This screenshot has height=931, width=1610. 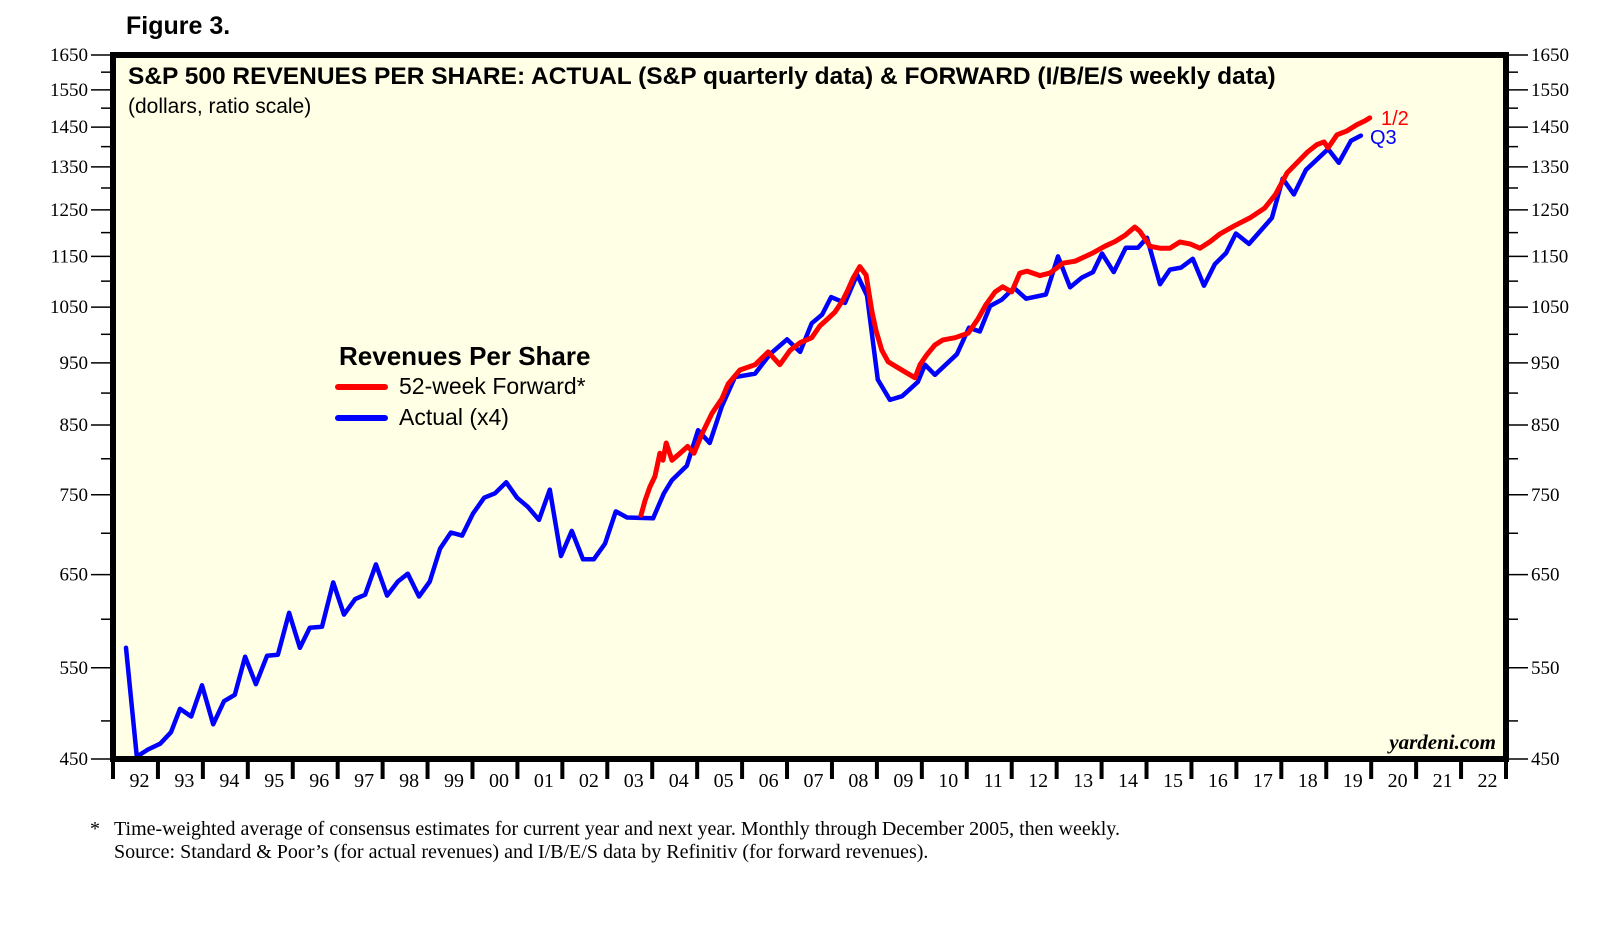 I want to click on x-tick-label: 14, so click(x=1128, y=781).